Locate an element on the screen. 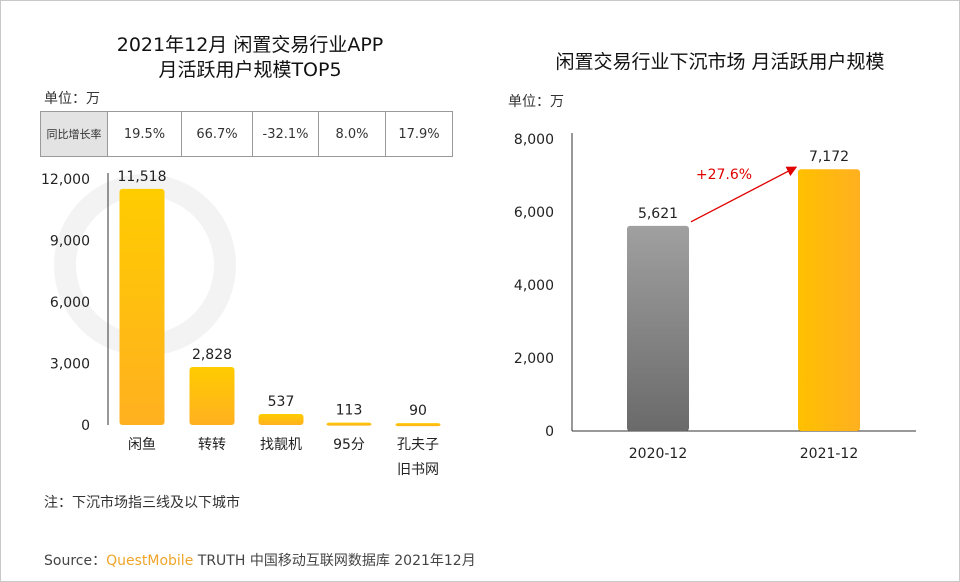 The image size is (960, 582). data-label: 5,621 is located at coordinates (658, 214).